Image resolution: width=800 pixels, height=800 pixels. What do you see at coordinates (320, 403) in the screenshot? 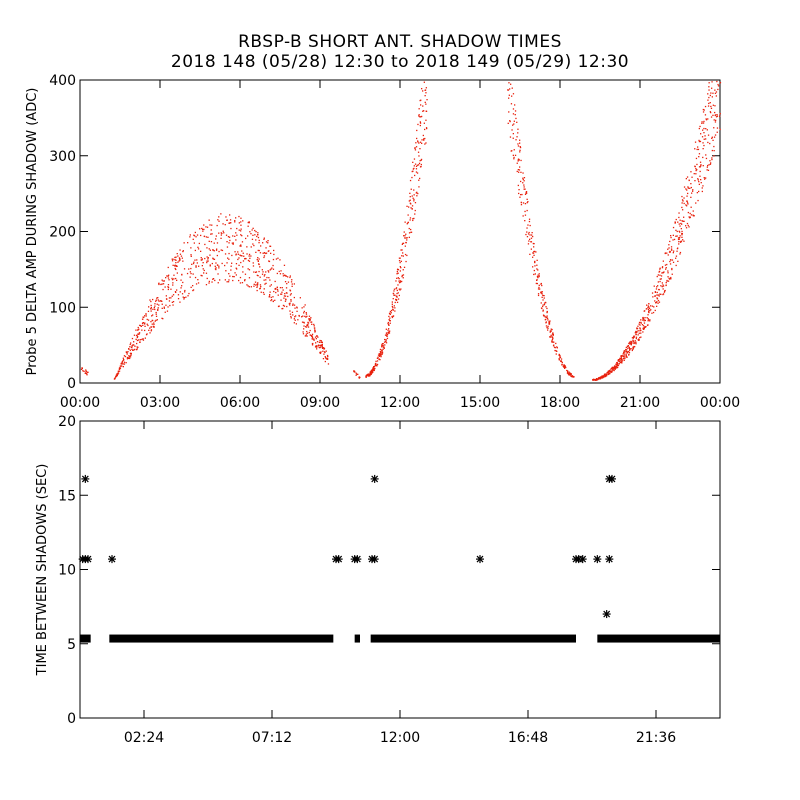
I see `x-tick-label: 09:00` at bounding box center [320, 403].